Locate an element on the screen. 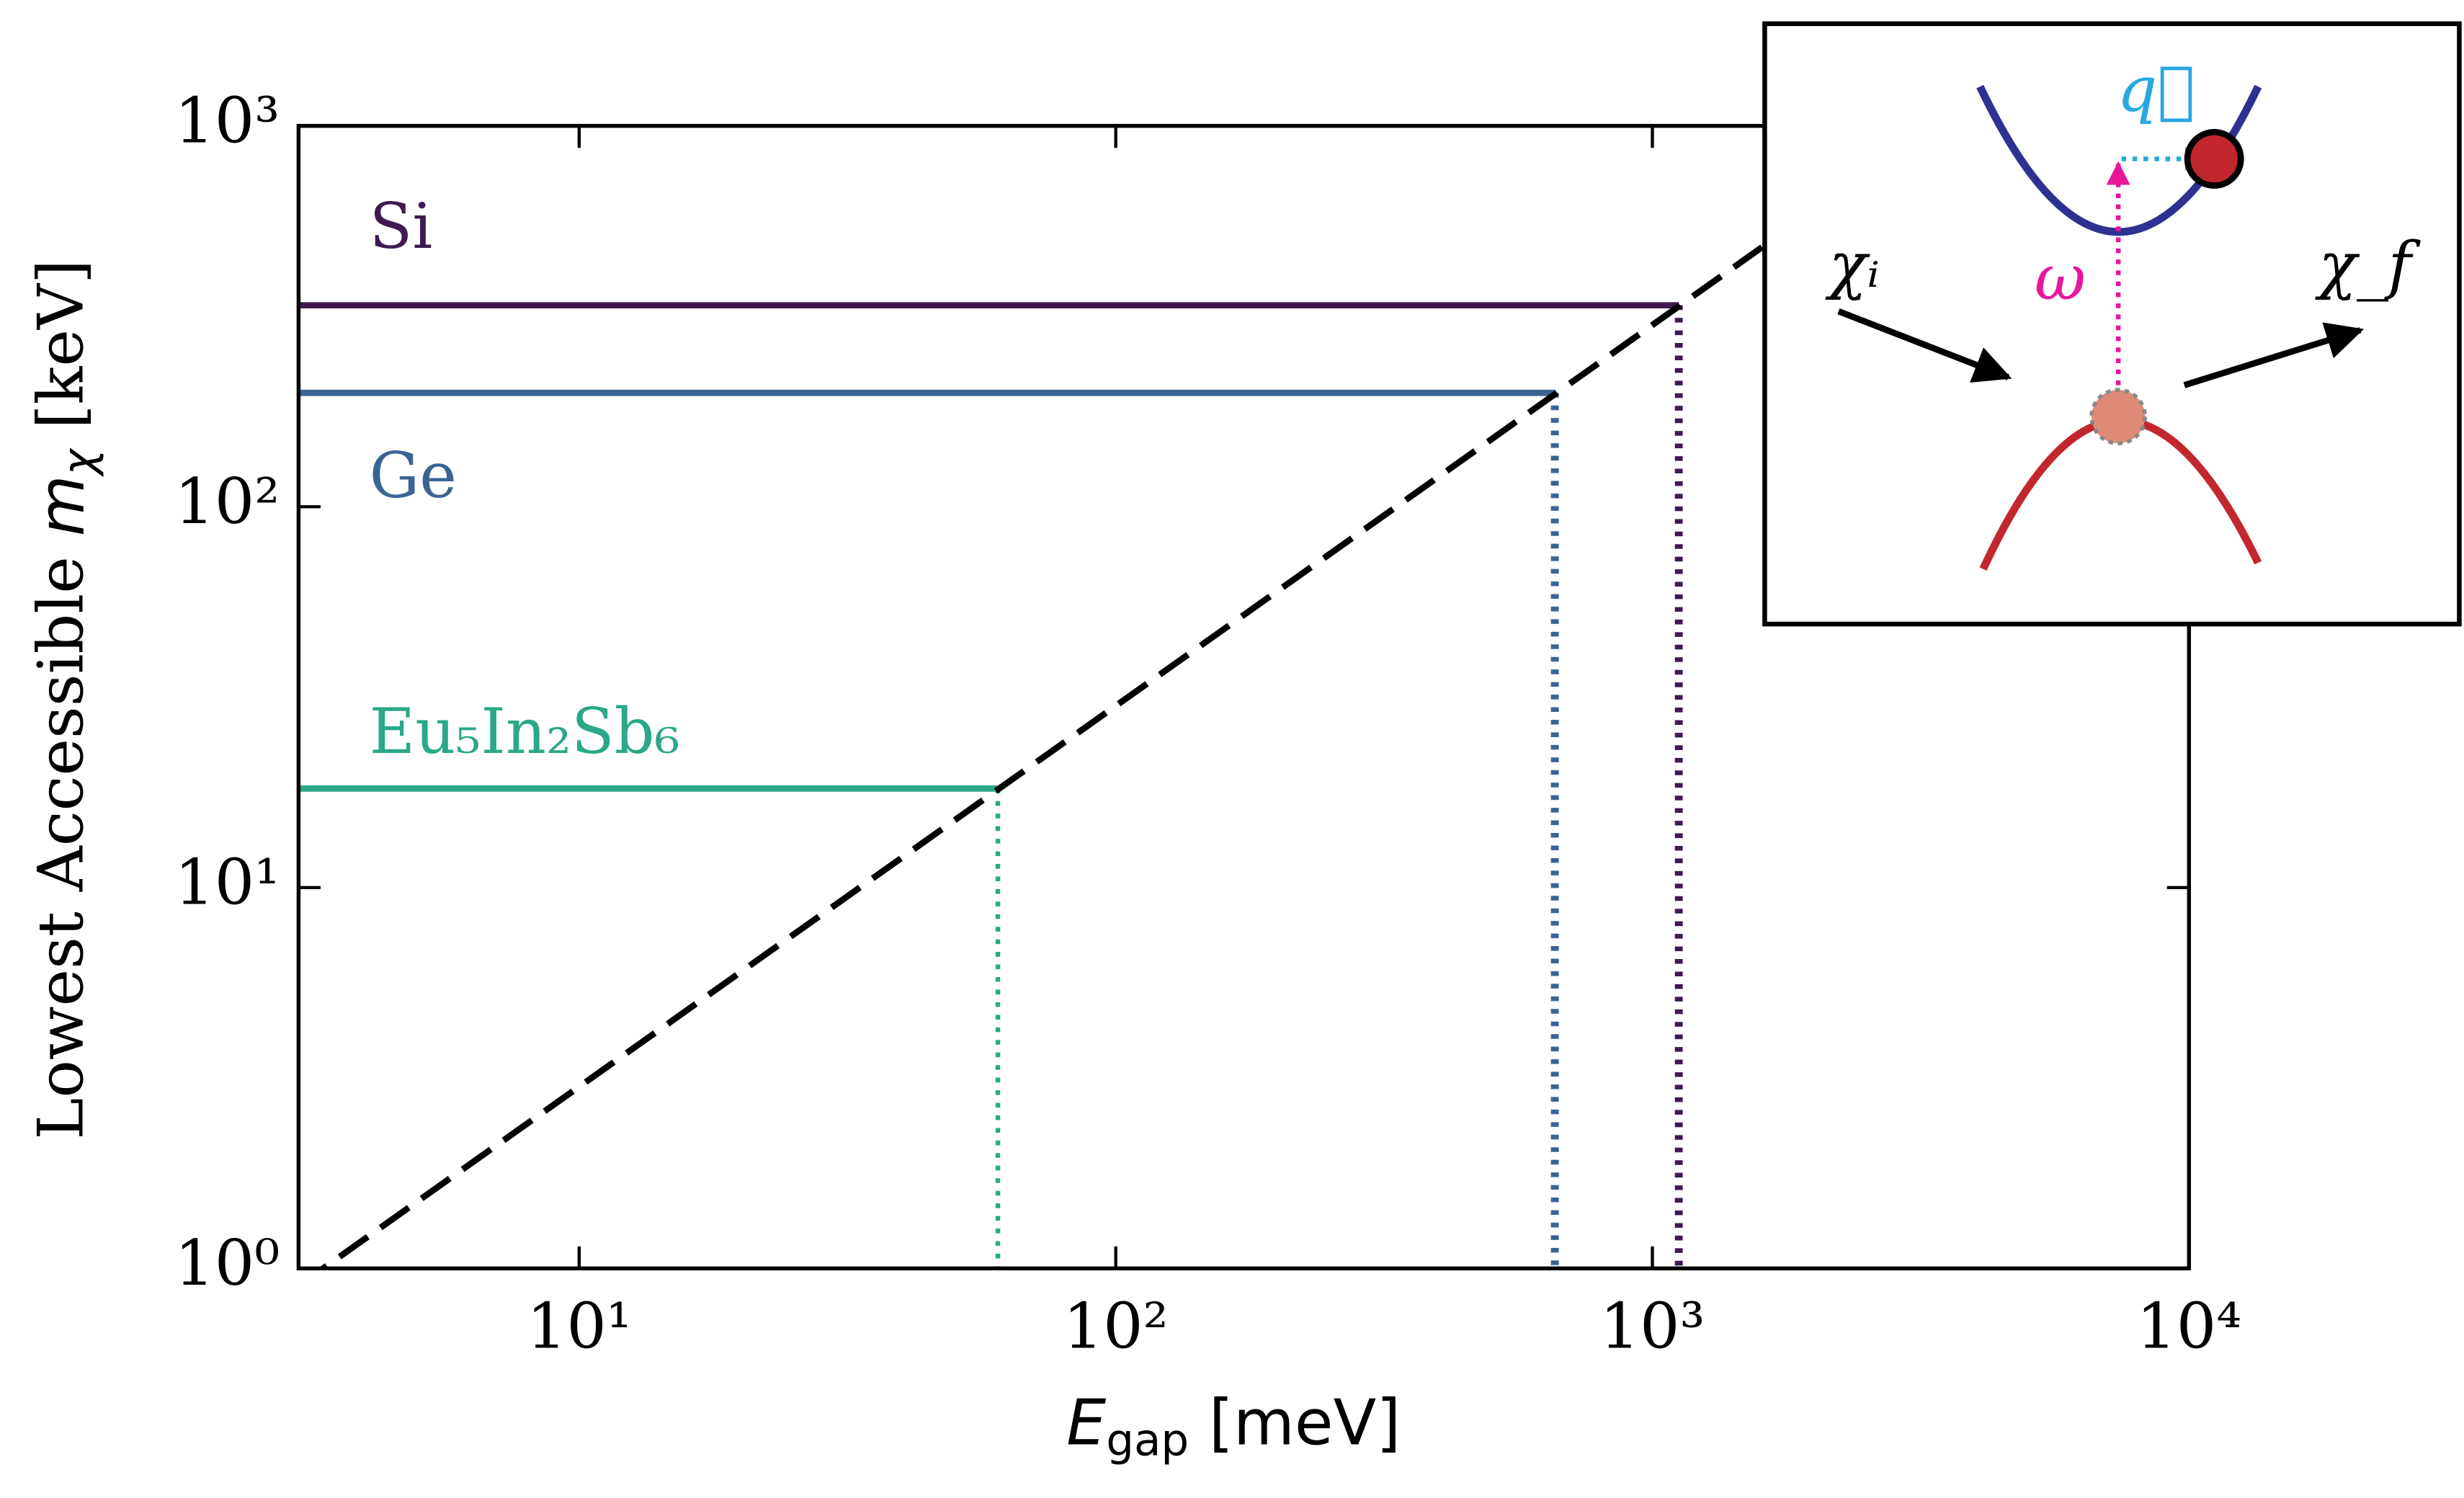  hole is located at coordinates (2118, 416).